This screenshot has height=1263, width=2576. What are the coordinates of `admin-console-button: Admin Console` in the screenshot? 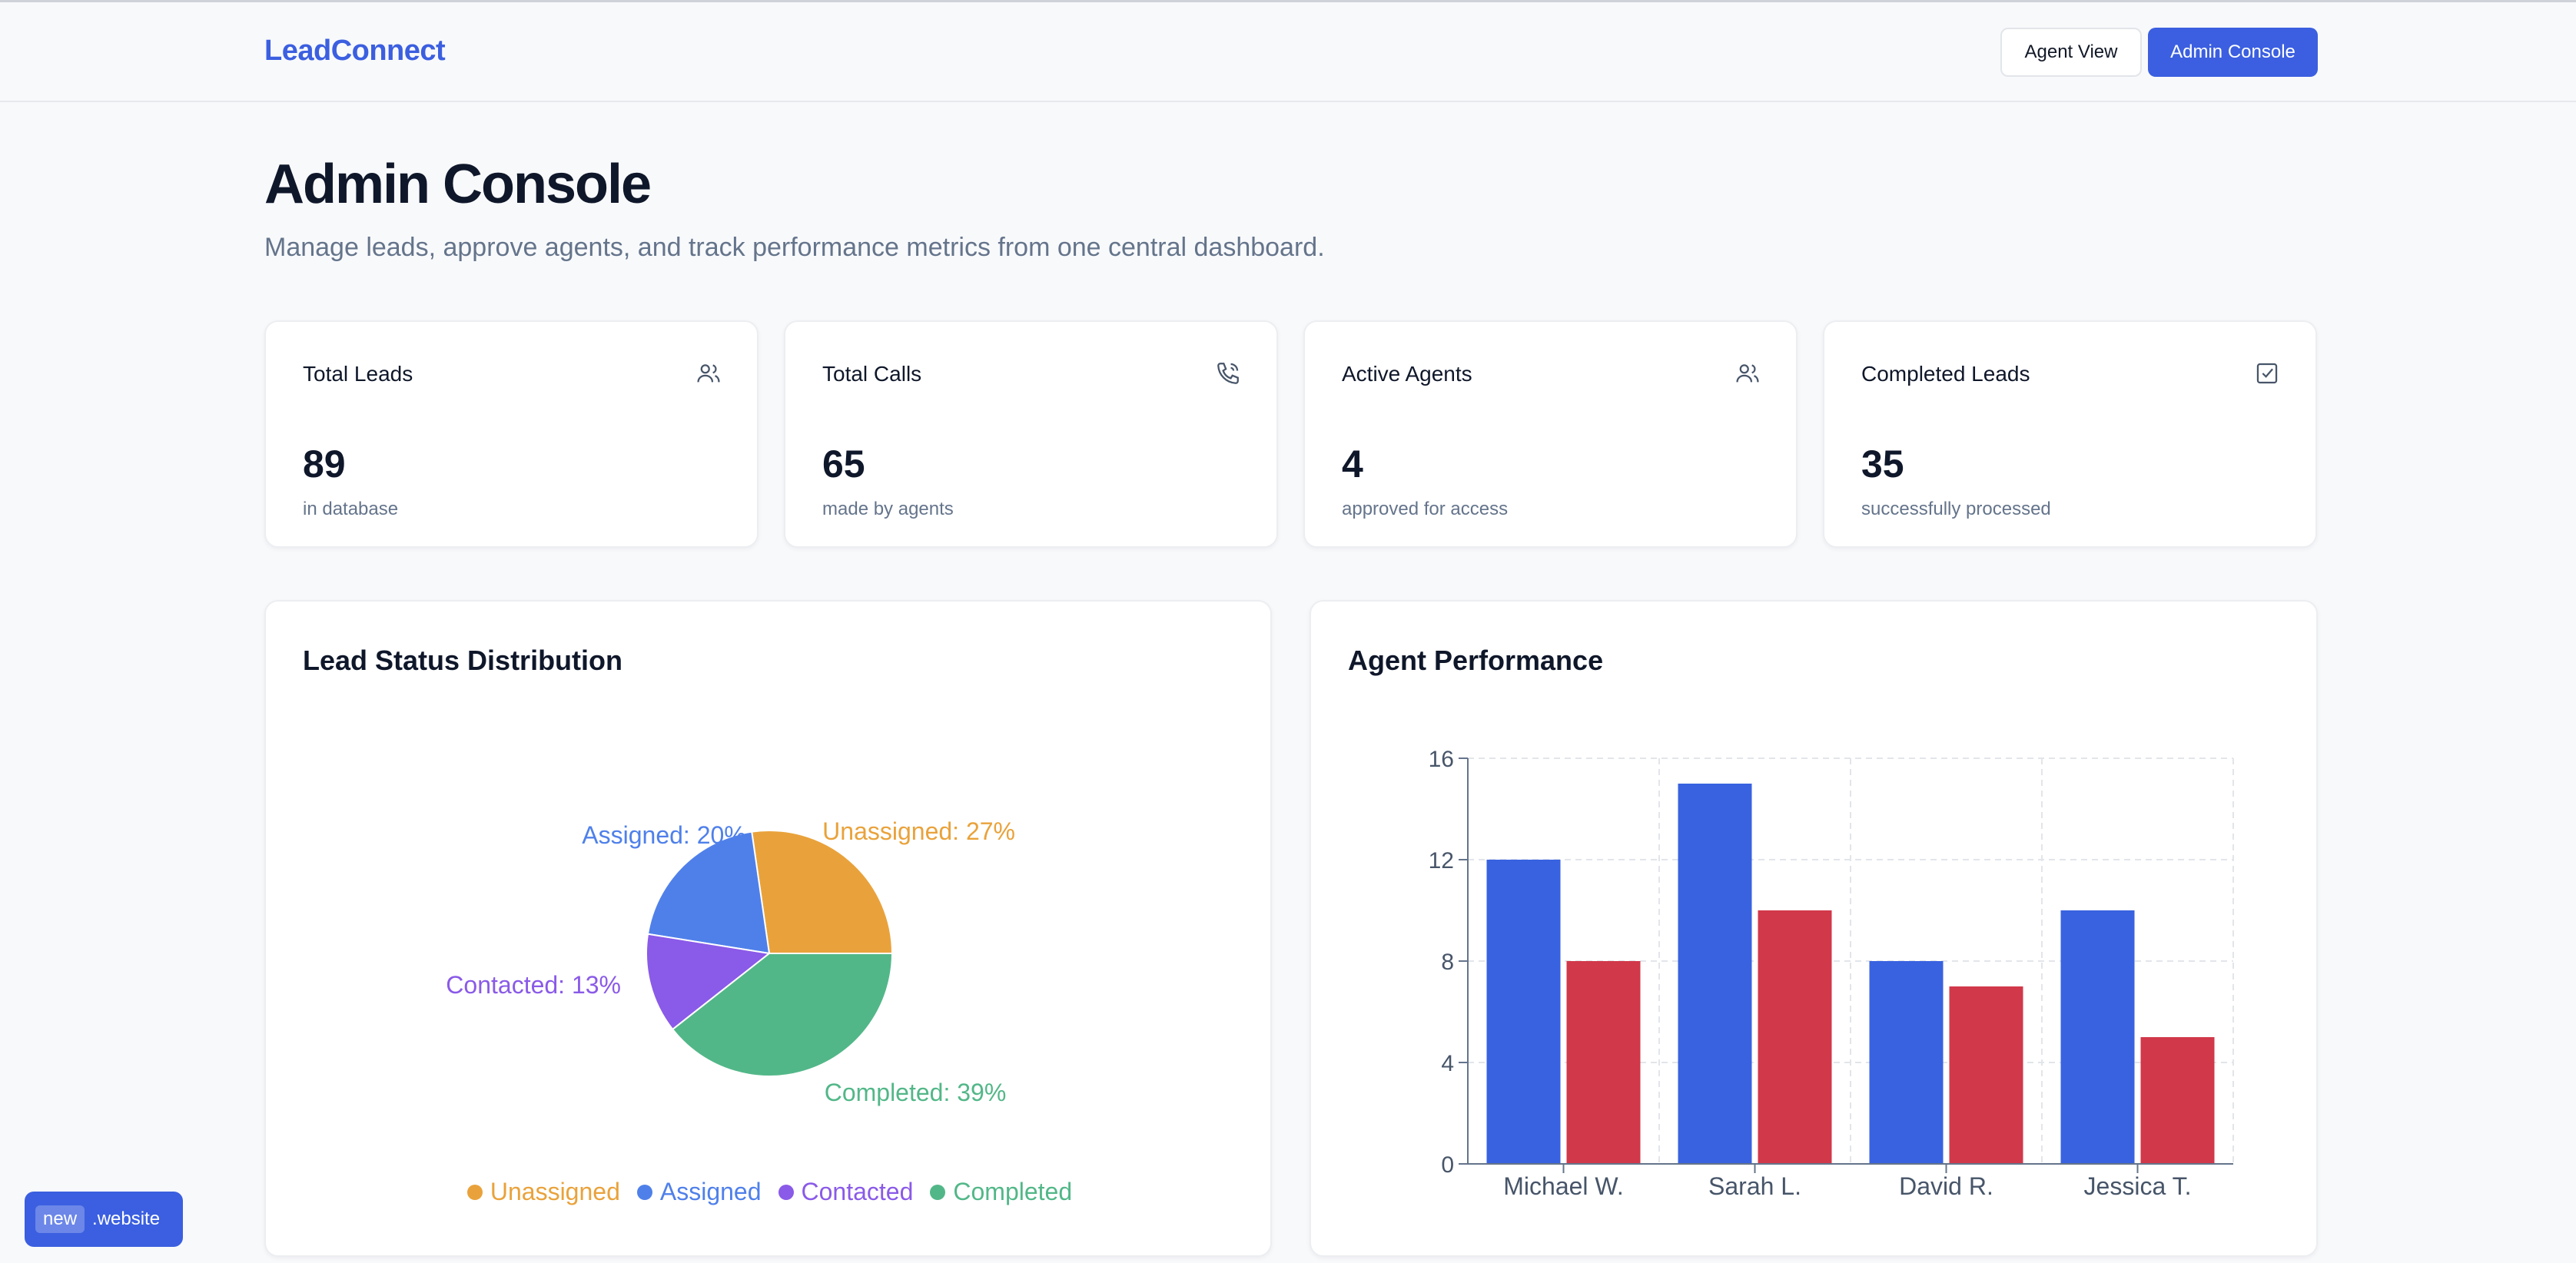 It's located at (2233, 52).